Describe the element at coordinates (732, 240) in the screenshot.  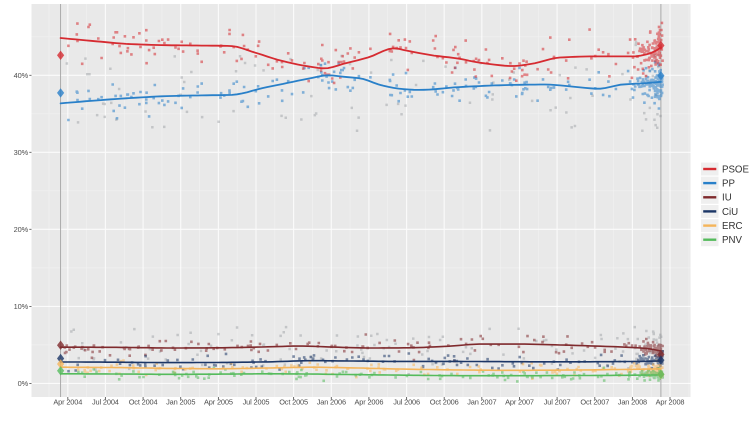
I see `svg-text: PNV` at that location.